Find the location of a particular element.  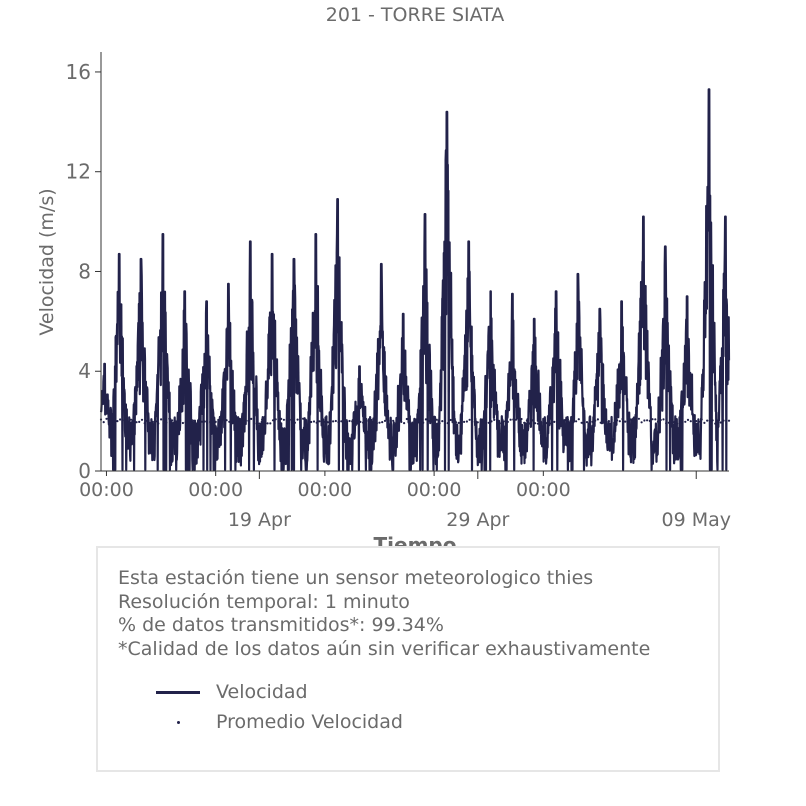

info-line: Resolución temporal: 1 minuto is located at coordinates (264, 601).